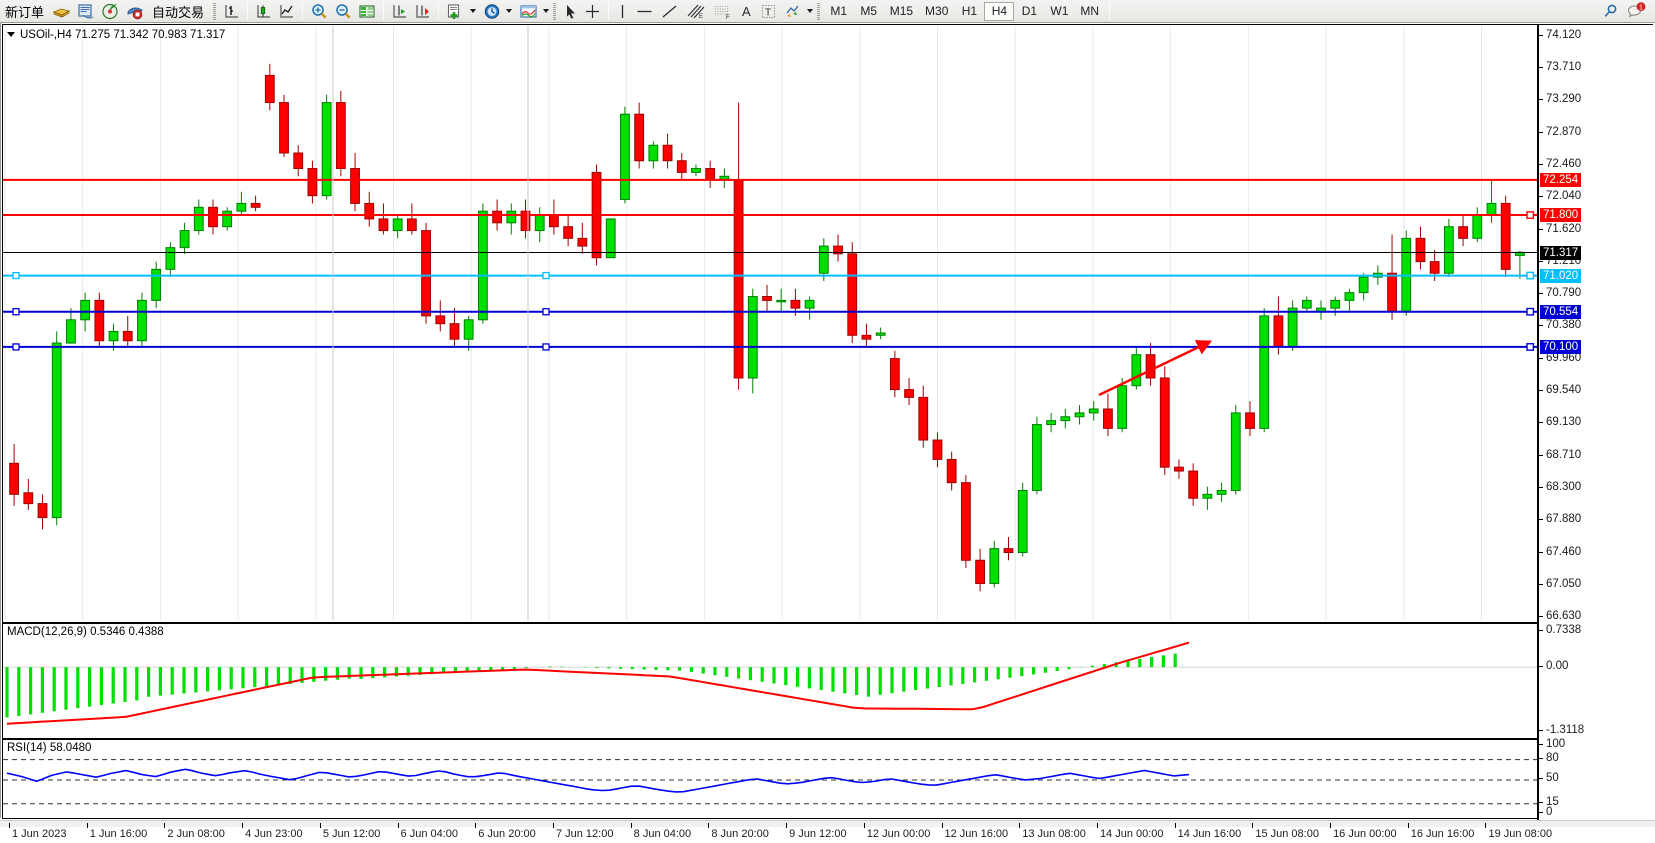 The height and width of the screenshot is (843, 1655). I want to click on price-badge-level: 71.020, so click(1561, 275).